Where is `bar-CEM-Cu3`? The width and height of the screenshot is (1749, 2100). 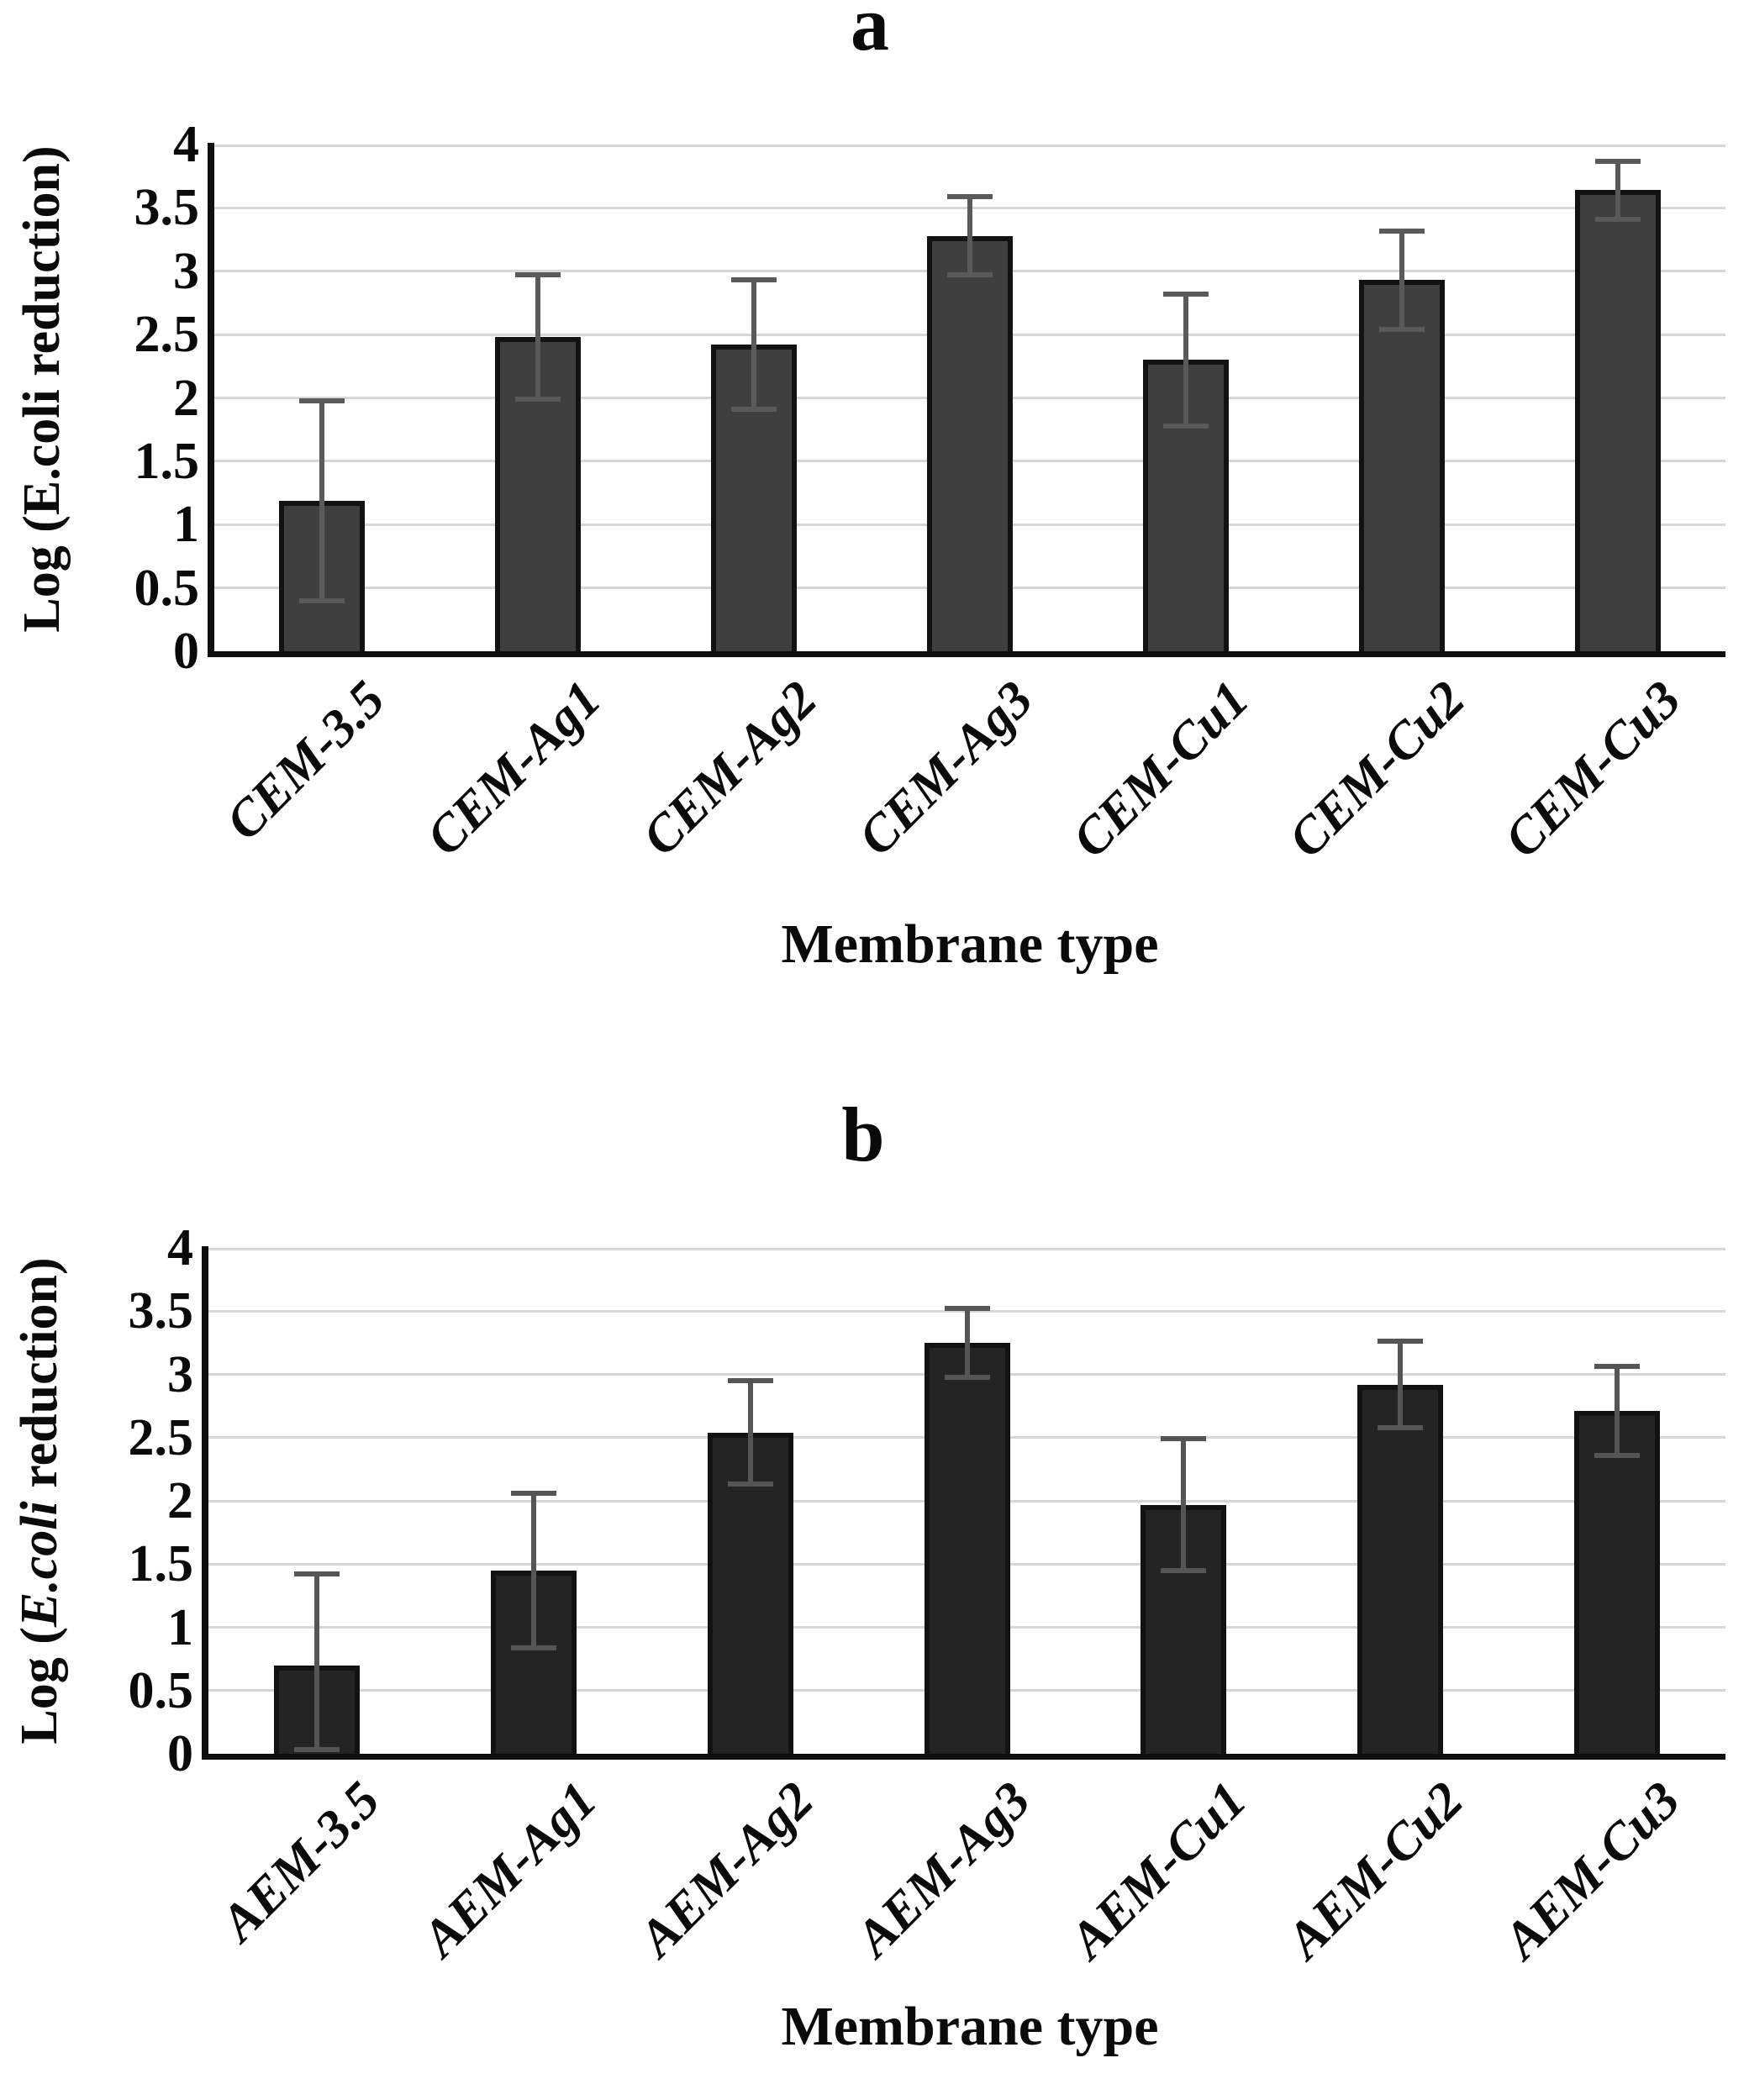
bar-CEM-Cu3 is located at coordinates (1617, 420).